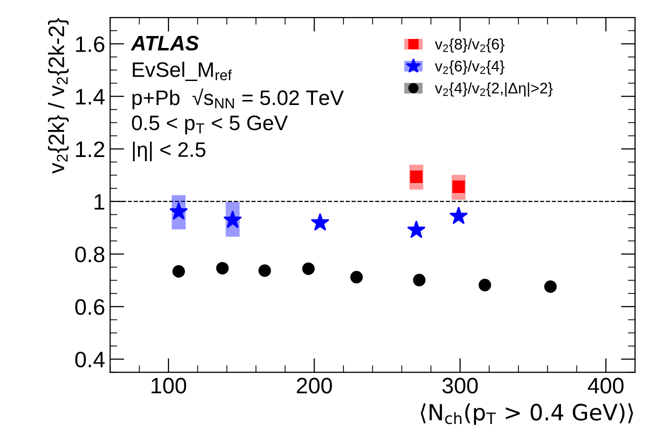 Image resolution: width=648 pixels, height=438 pixels. I want to click on x-tick-label: 300, so click(460, 386).